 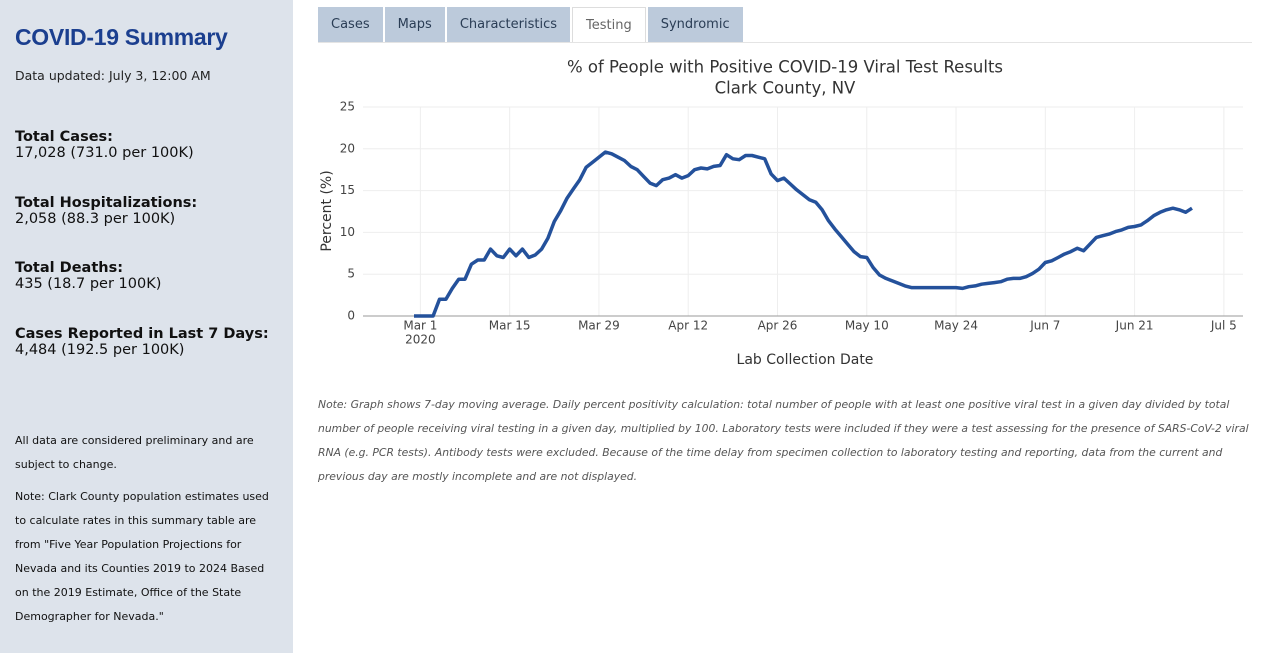 What do you see at coordinates (1223, 326) in the screenshot?
I see `x-tick-label: Jul 5` at bounding box center [1223, 326].